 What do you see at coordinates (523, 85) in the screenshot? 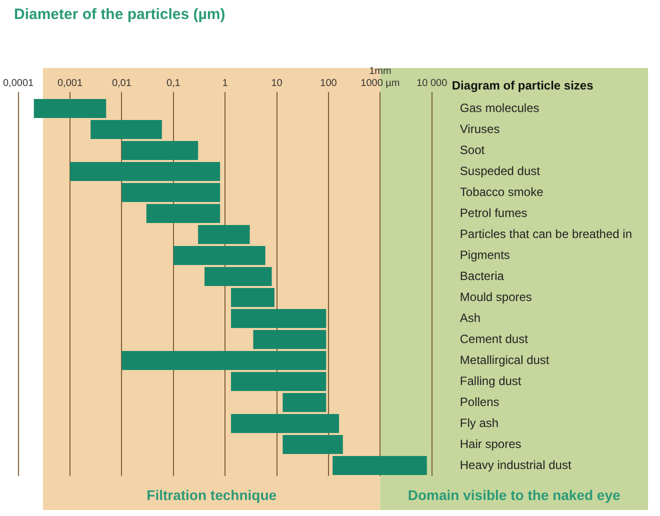
I see `y-axis-title: Diagram of particle sizes` at bounding box center [523, 85].